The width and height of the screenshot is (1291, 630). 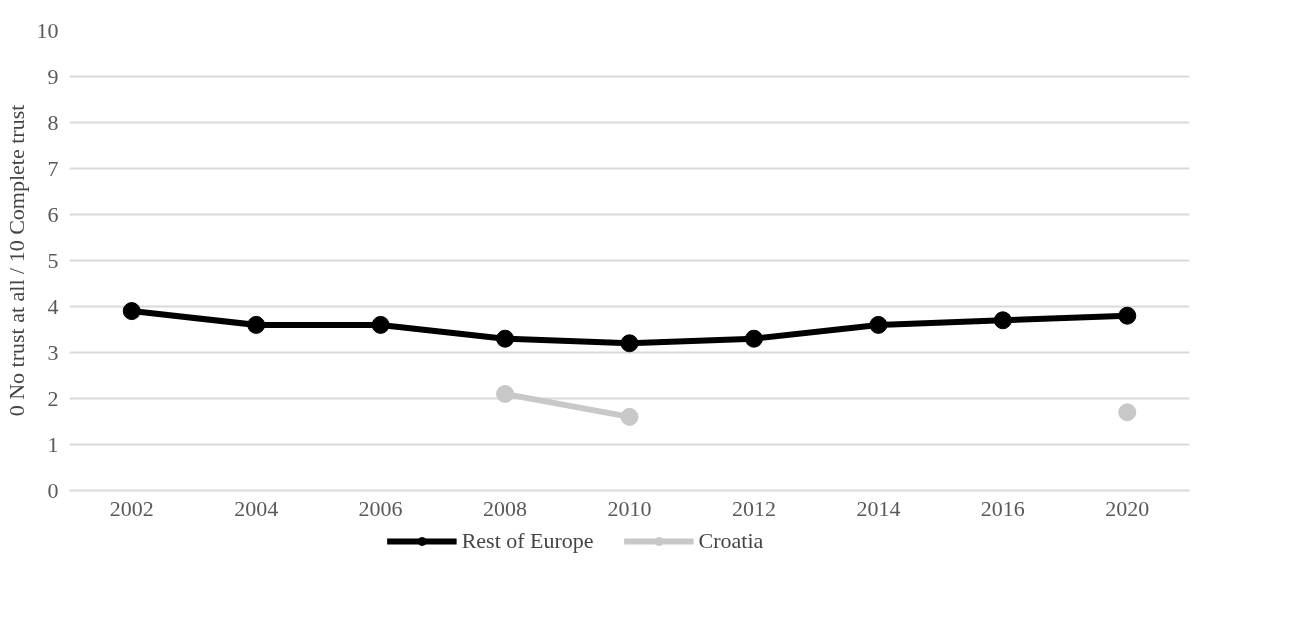 What do you see at coordinates (380, 508) in the screenshot?
I see `x-tick-label: 2006` at bounding box center [380, 508].